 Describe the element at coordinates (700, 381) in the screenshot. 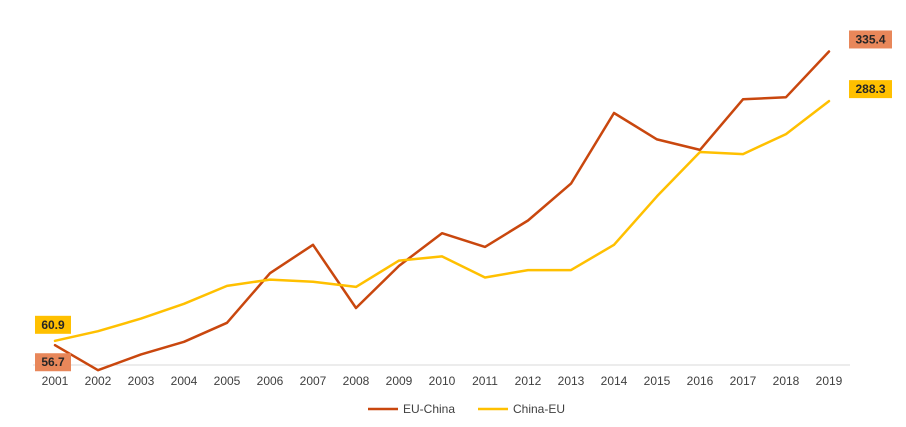

I see `x-tick-label: 2016` at that location.